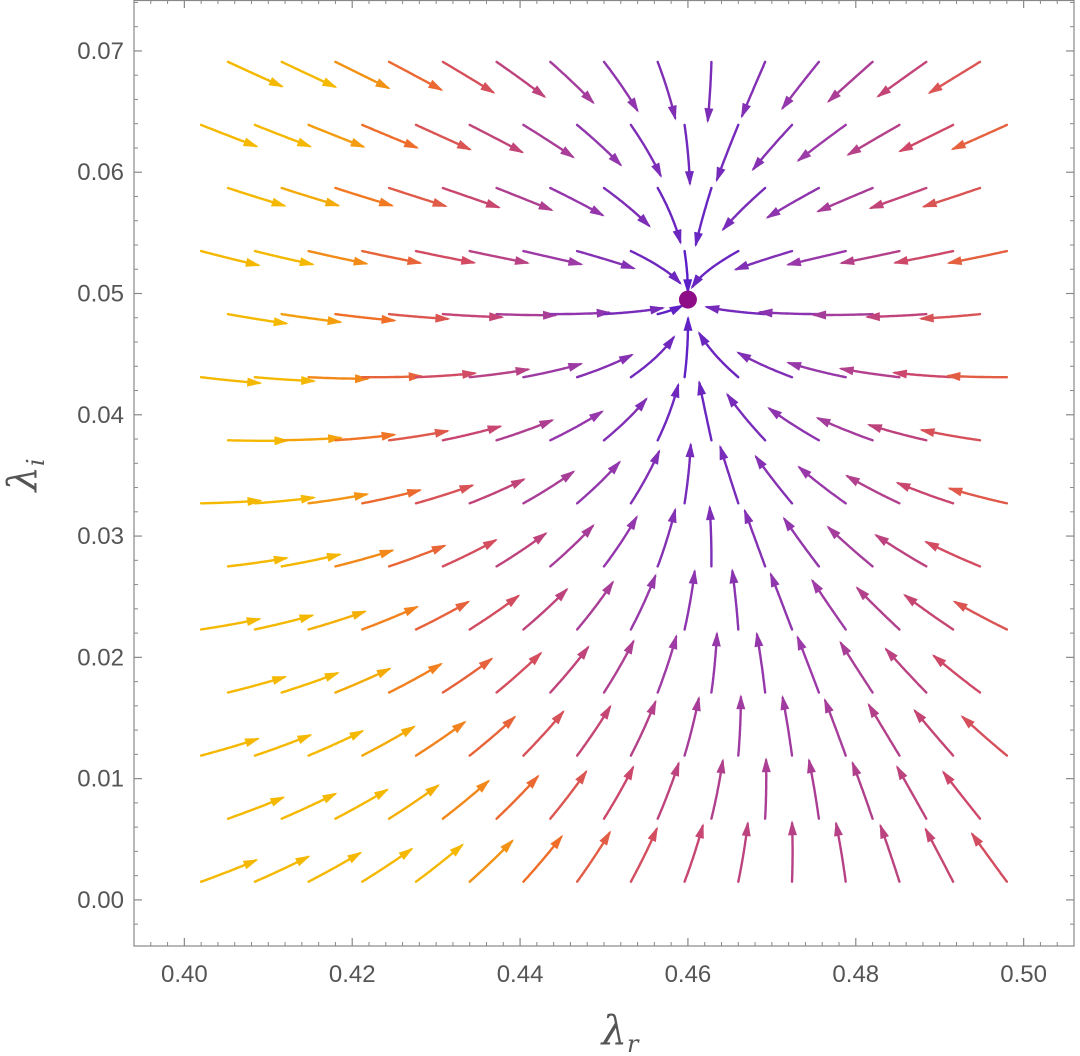 This screenshot has height=1056, width=1080. I want to click on fixed-point-marker, so click(687, 299).